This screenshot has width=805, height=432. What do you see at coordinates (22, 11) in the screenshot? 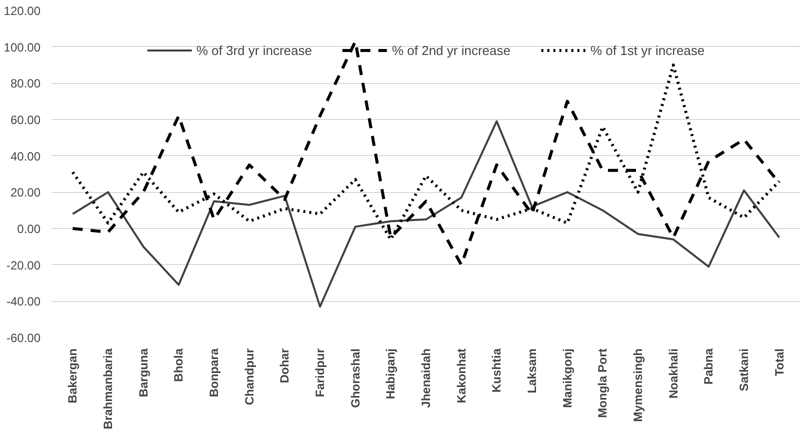
I see `y-tick-label: 120.00` at bounding box center [22, 11].